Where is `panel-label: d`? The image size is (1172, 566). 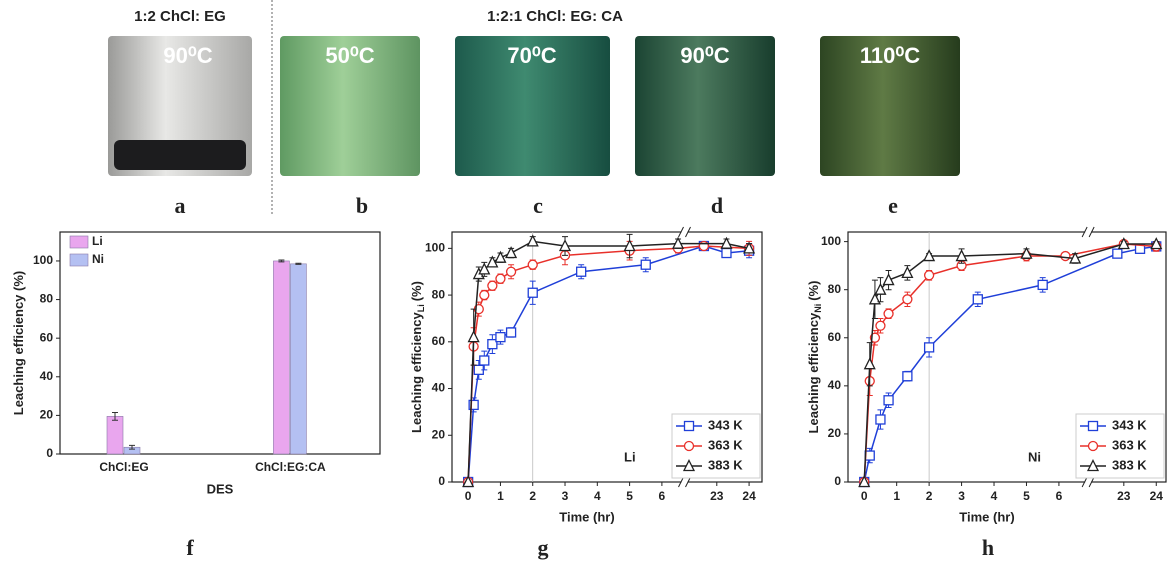
panel-label: d is located at coordinates (717, 205).